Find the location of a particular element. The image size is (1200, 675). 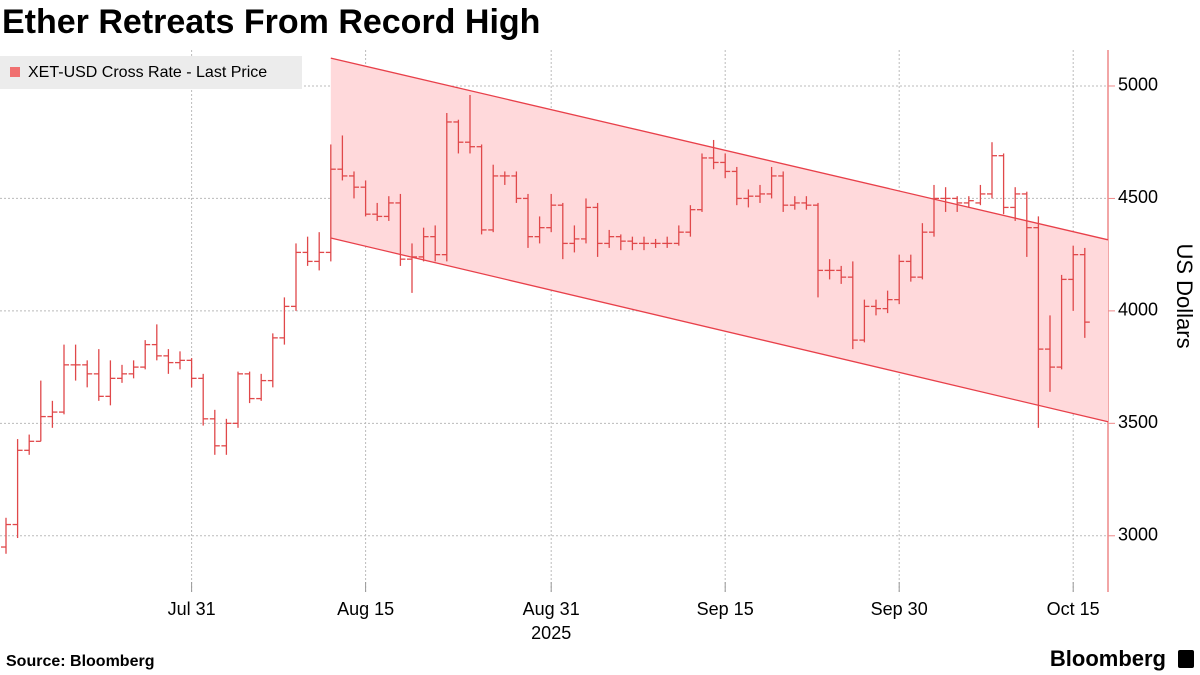

x-tick-label: Jul 31 is located at coordinates (192, 609).